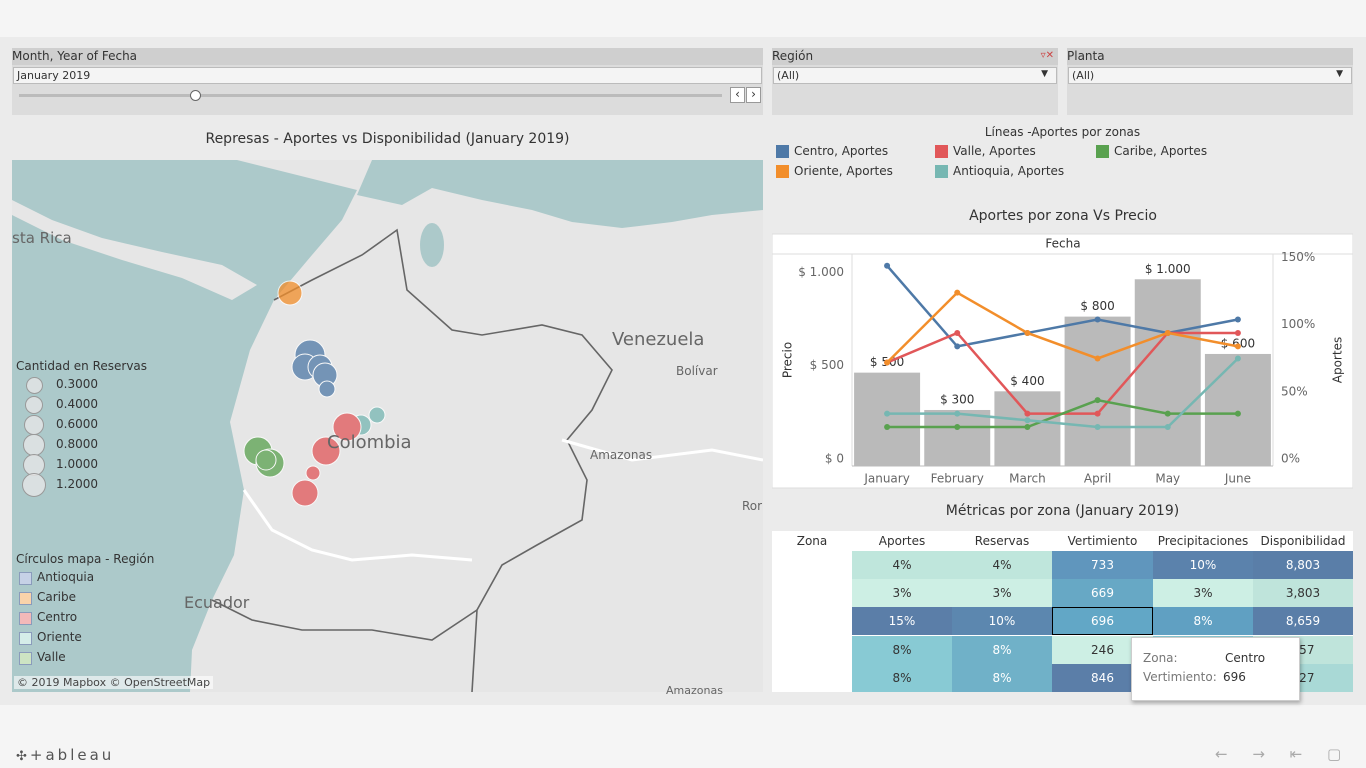 The height and width of the screenshot is (768, 1366). Describe the element at coordinates (812, 677) in the screenshot. I see `row-header: Valle` at that location.